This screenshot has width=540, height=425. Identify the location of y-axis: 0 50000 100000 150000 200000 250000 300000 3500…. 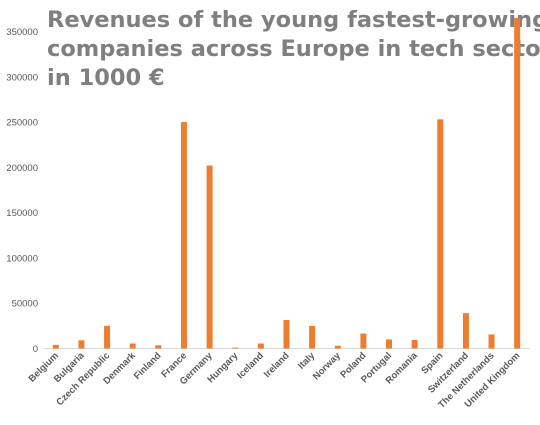
(22, 191).